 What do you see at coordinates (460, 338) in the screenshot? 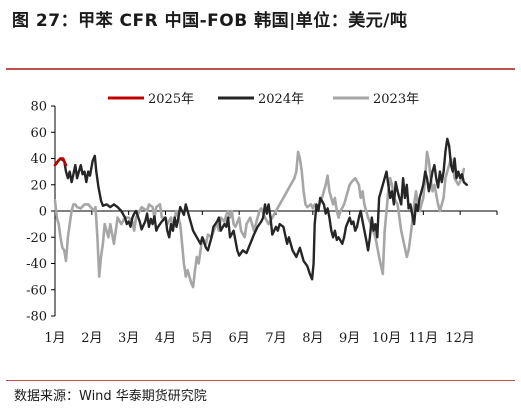
I see `x-tick-label: 12月` at bounding box center [460, 338].